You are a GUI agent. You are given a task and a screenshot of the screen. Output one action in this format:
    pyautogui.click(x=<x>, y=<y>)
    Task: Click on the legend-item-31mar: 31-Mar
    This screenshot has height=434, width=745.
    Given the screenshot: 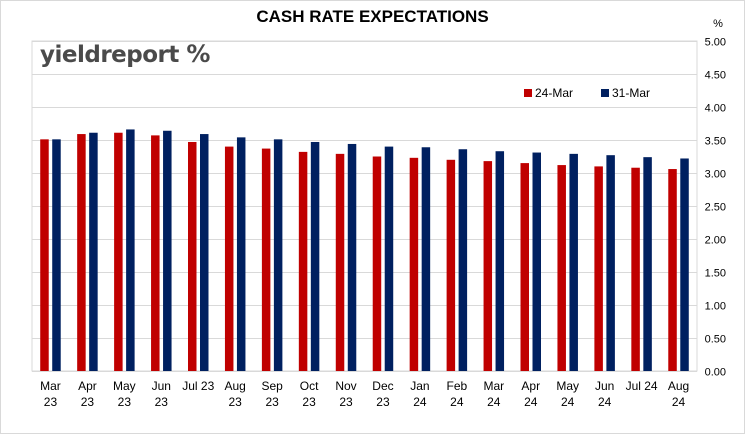 What is the action you would take?
    pyautogui.click(x=625, y=93)
    